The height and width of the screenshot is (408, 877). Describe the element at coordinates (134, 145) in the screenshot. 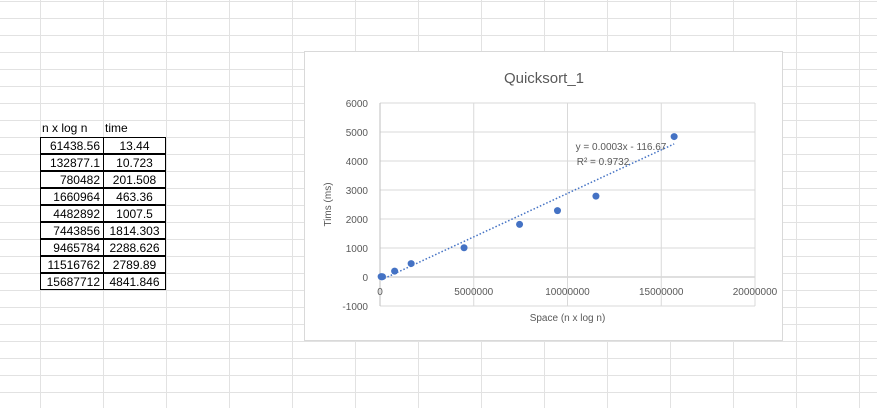

I see `cell-time: 13.44` at that location.